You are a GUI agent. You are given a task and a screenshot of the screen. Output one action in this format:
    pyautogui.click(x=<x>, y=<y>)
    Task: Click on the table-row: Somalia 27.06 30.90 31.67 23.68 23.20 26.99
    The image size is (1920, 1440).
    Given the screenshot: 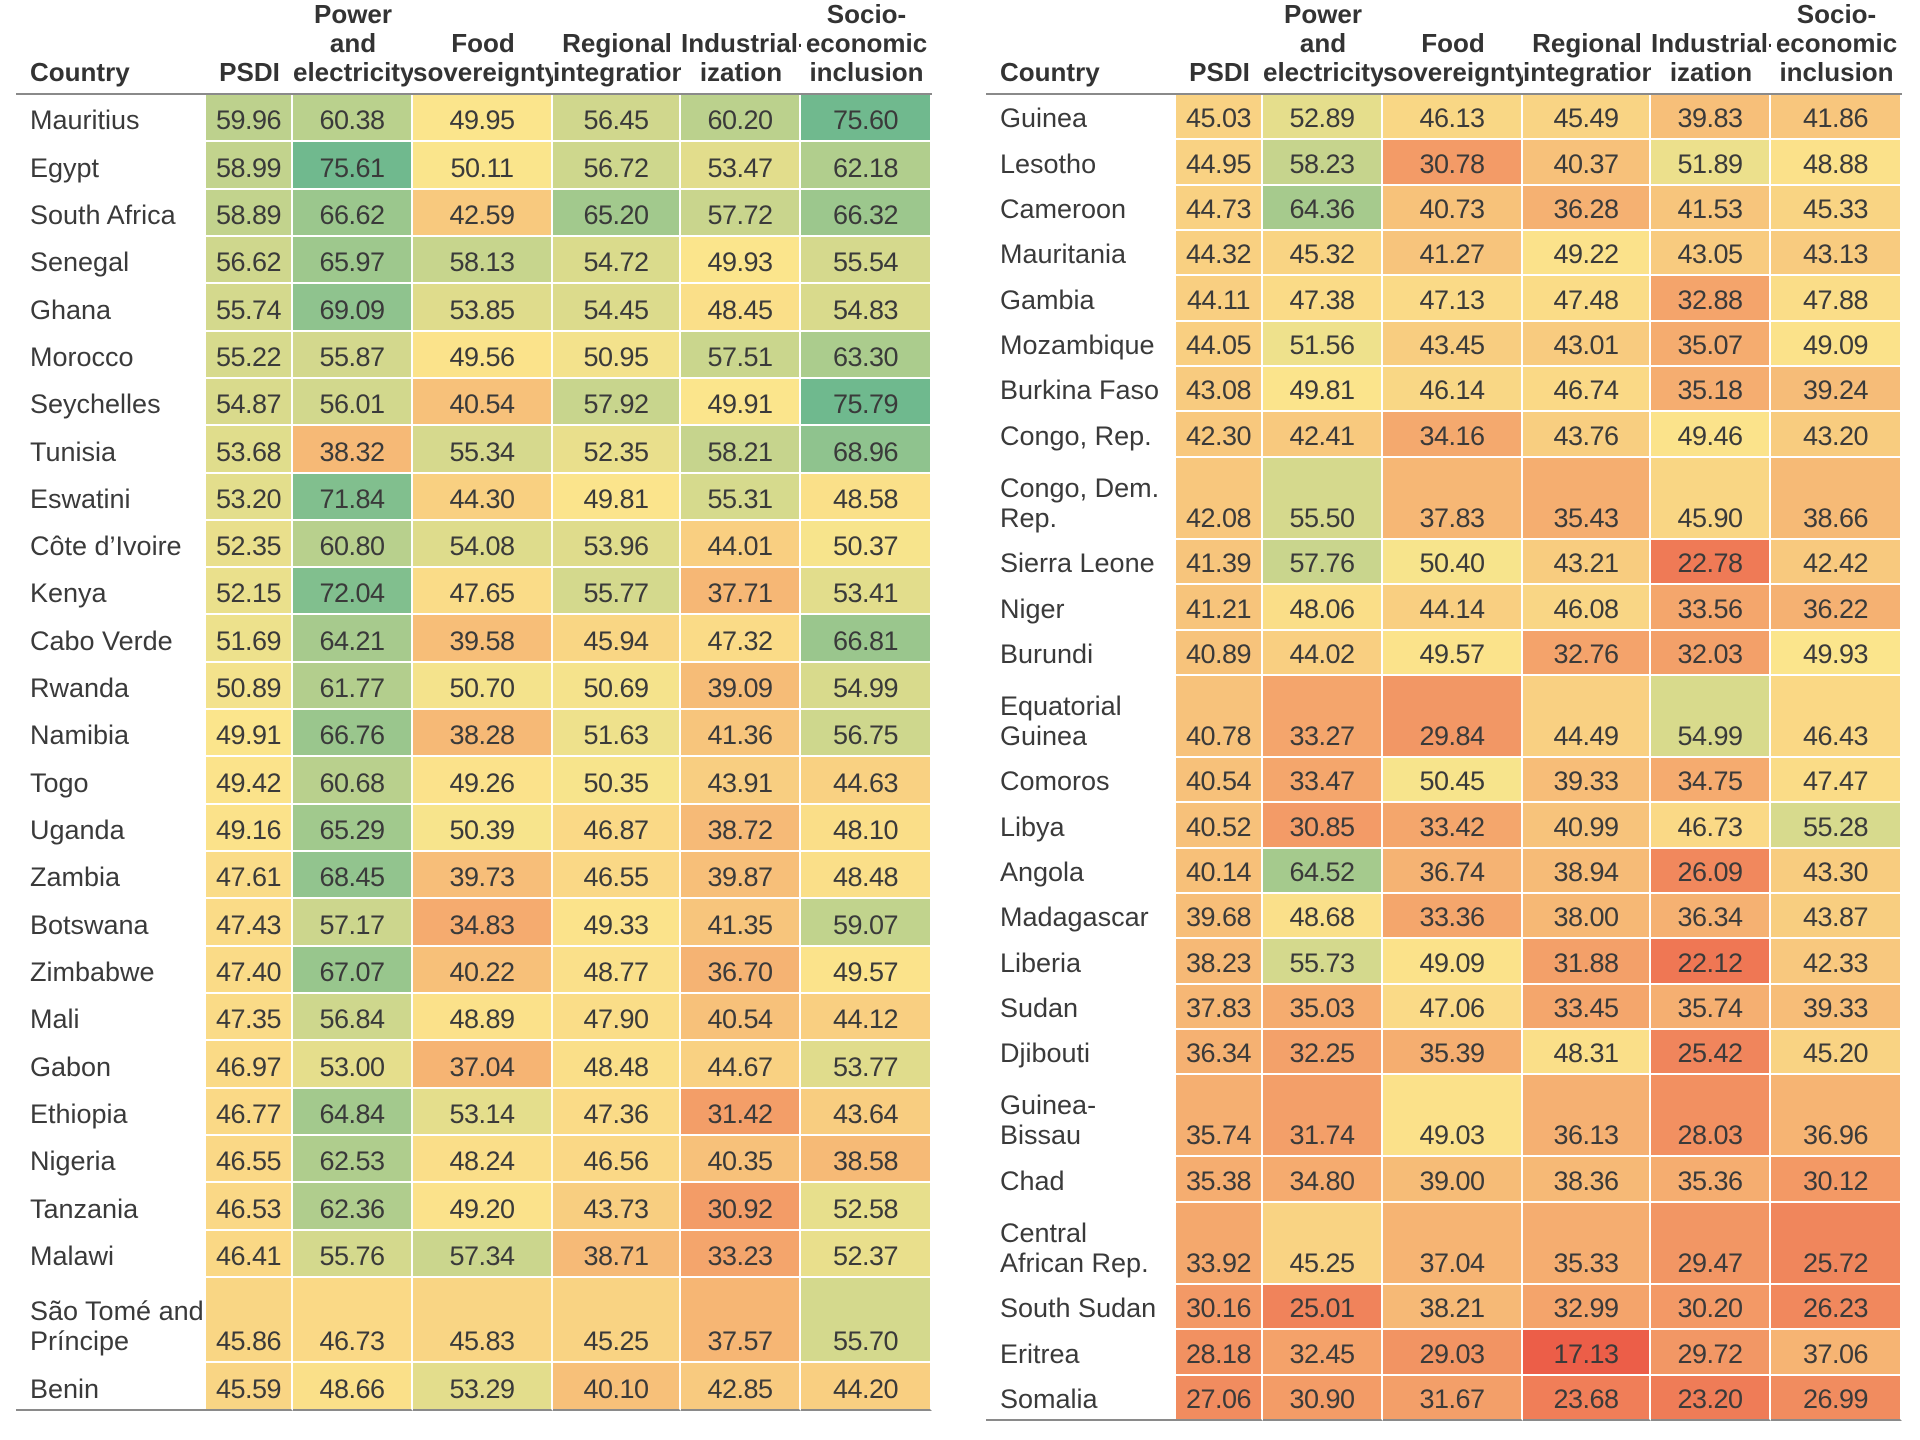 What is the action you would take?
    pyautogui.click(x=1444, y=1398)
    